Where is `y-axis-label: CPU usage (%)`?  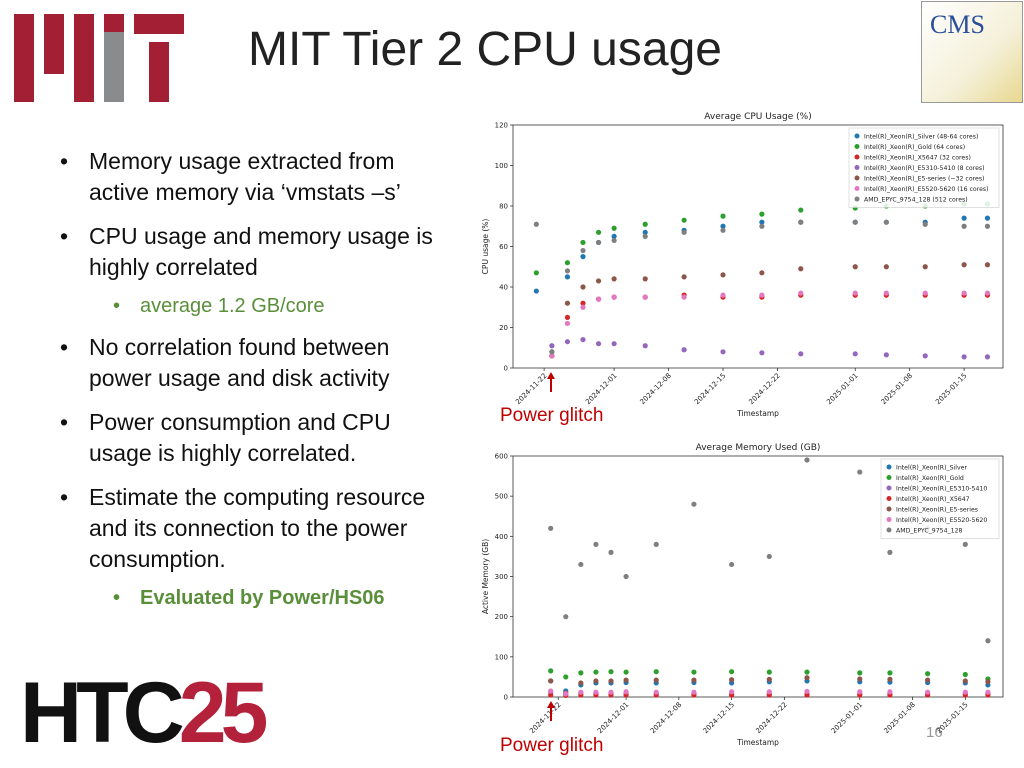
y-axis-label: CPU usage (%) is located at coordinates (485, 247).